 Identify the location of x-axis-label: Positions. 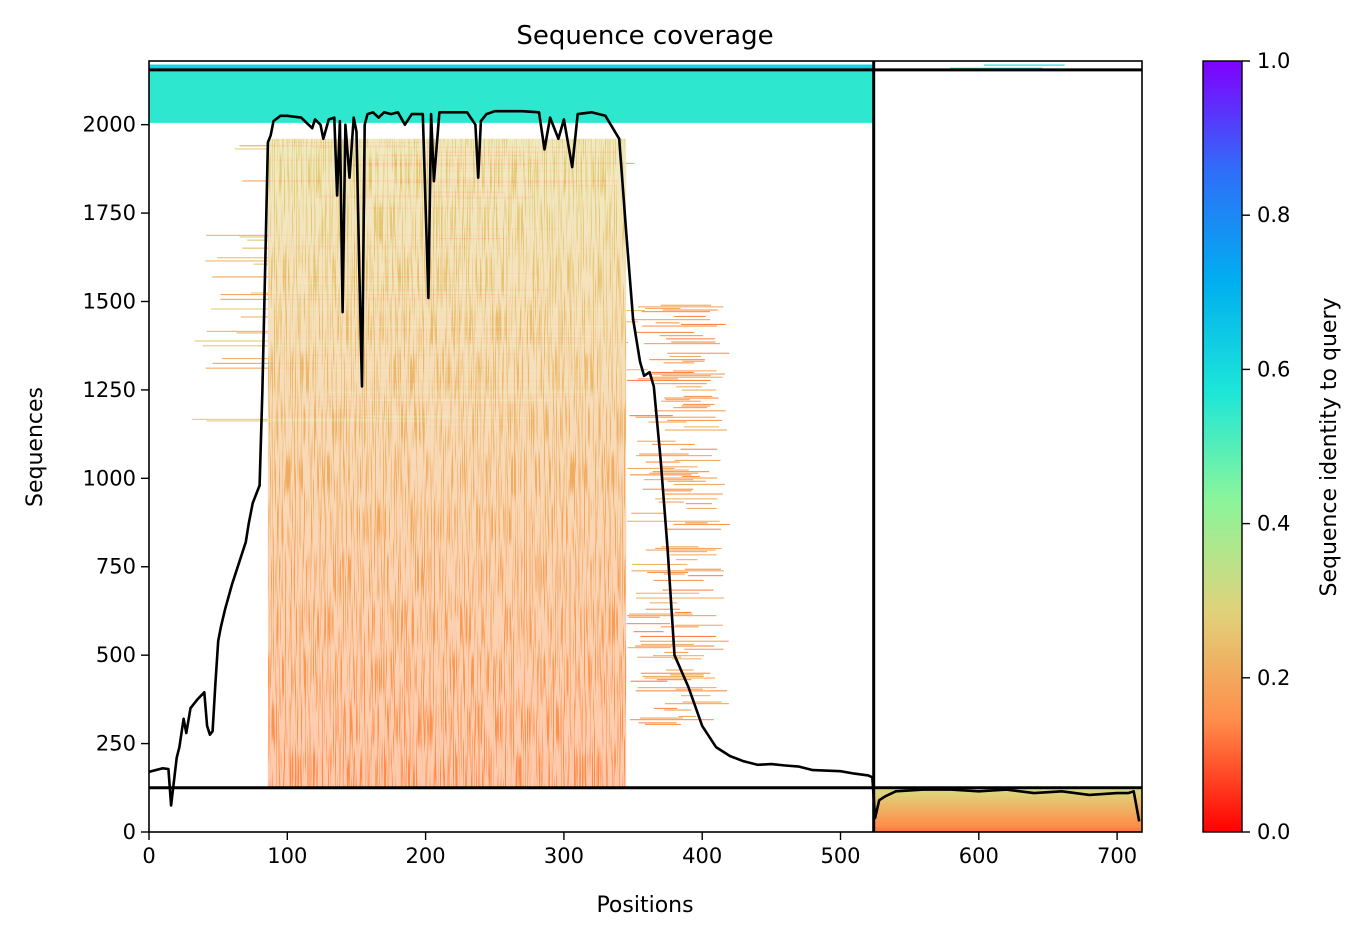
(644, 905).